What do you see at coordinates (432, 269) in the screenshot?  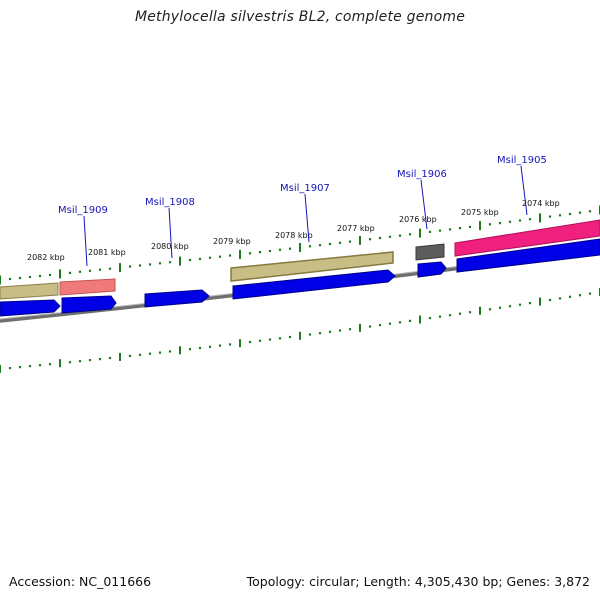 I see `cds-arrow-msil-1906` at bounding box center [432, 269].